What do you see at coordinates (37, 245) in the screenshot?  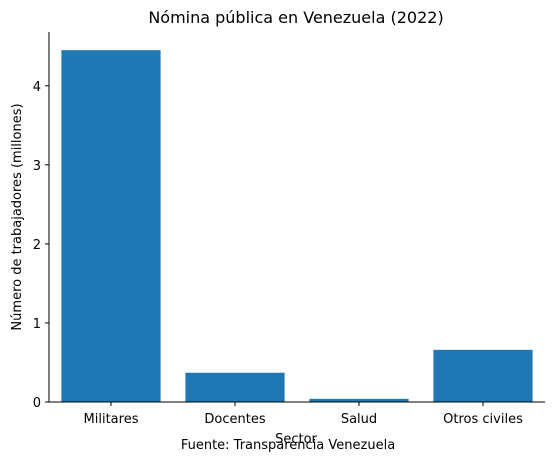 I see `y-tick-label: 2` at bounding box center [37, 245].